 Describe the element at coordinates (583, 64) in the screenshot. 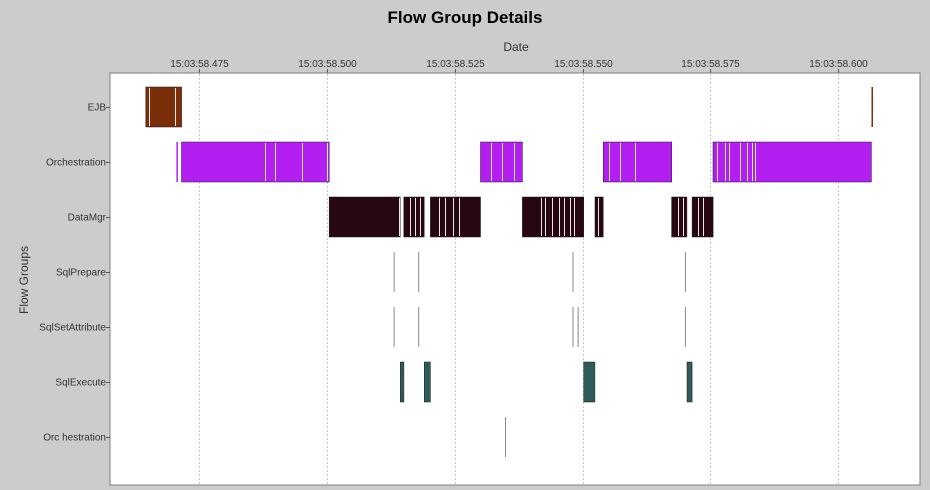

I see `x-tick-label: 15:03:58.550` at that location.